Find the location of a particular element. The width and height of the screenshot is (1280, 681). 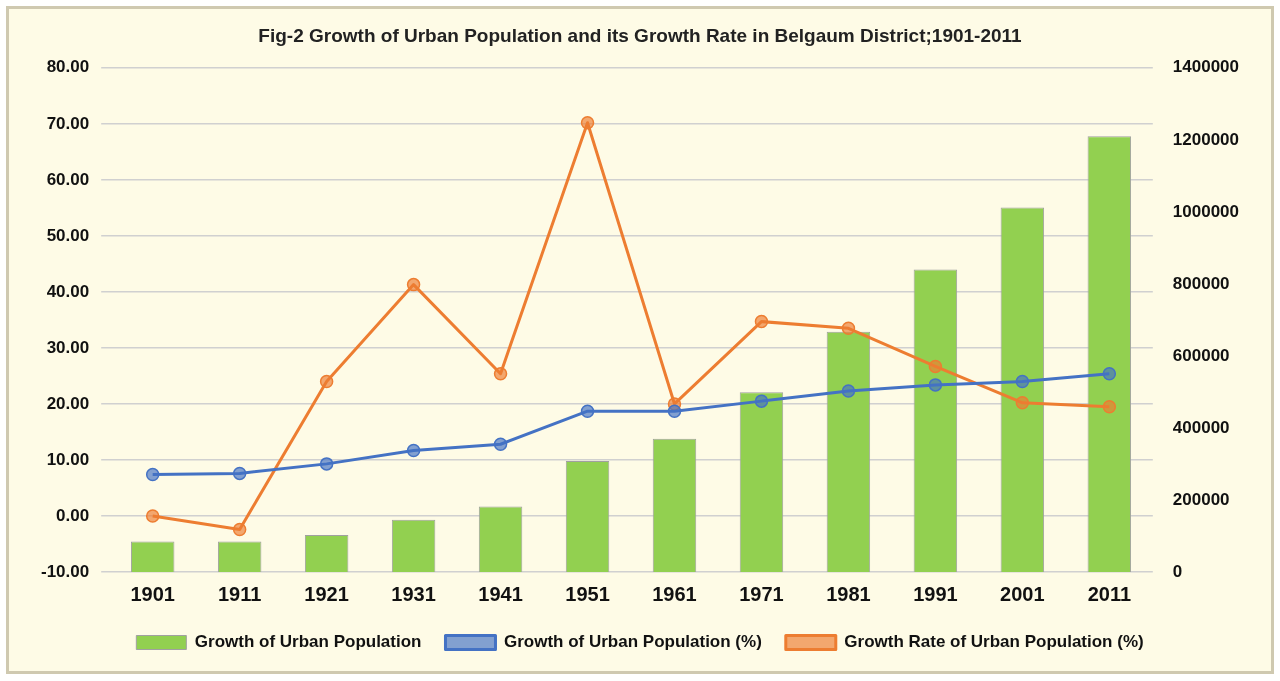

y2-tick-label: 800000 is located at coordinates (1201, 283).